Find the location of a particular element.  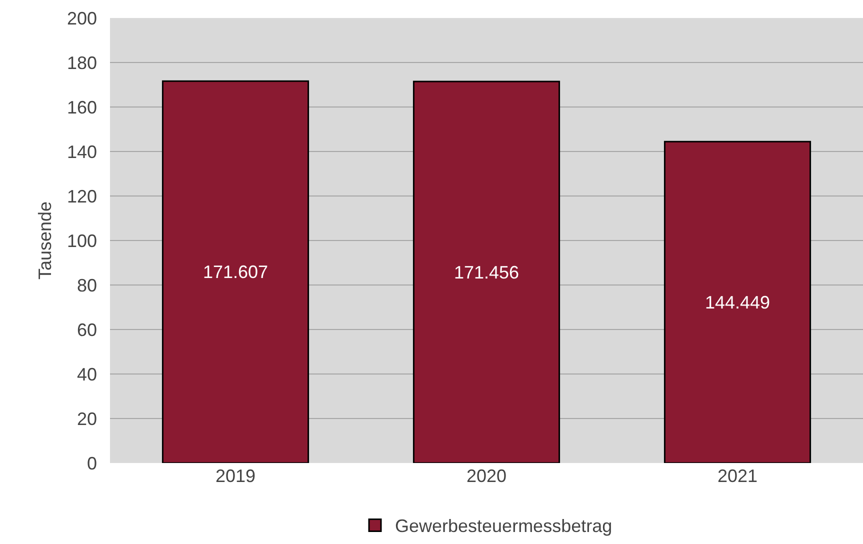

data-label: 144.449 is located at coordinates (737, 302).